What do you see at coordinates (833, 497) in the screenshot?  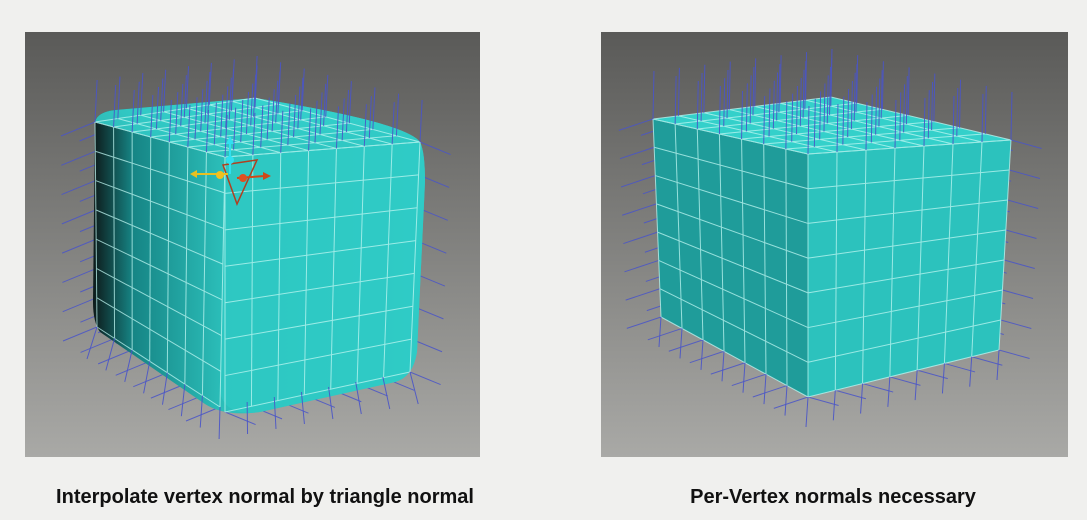 I see `right-panel-caption: Per-Vertex normals necessary` at bounding box center [833, 497].